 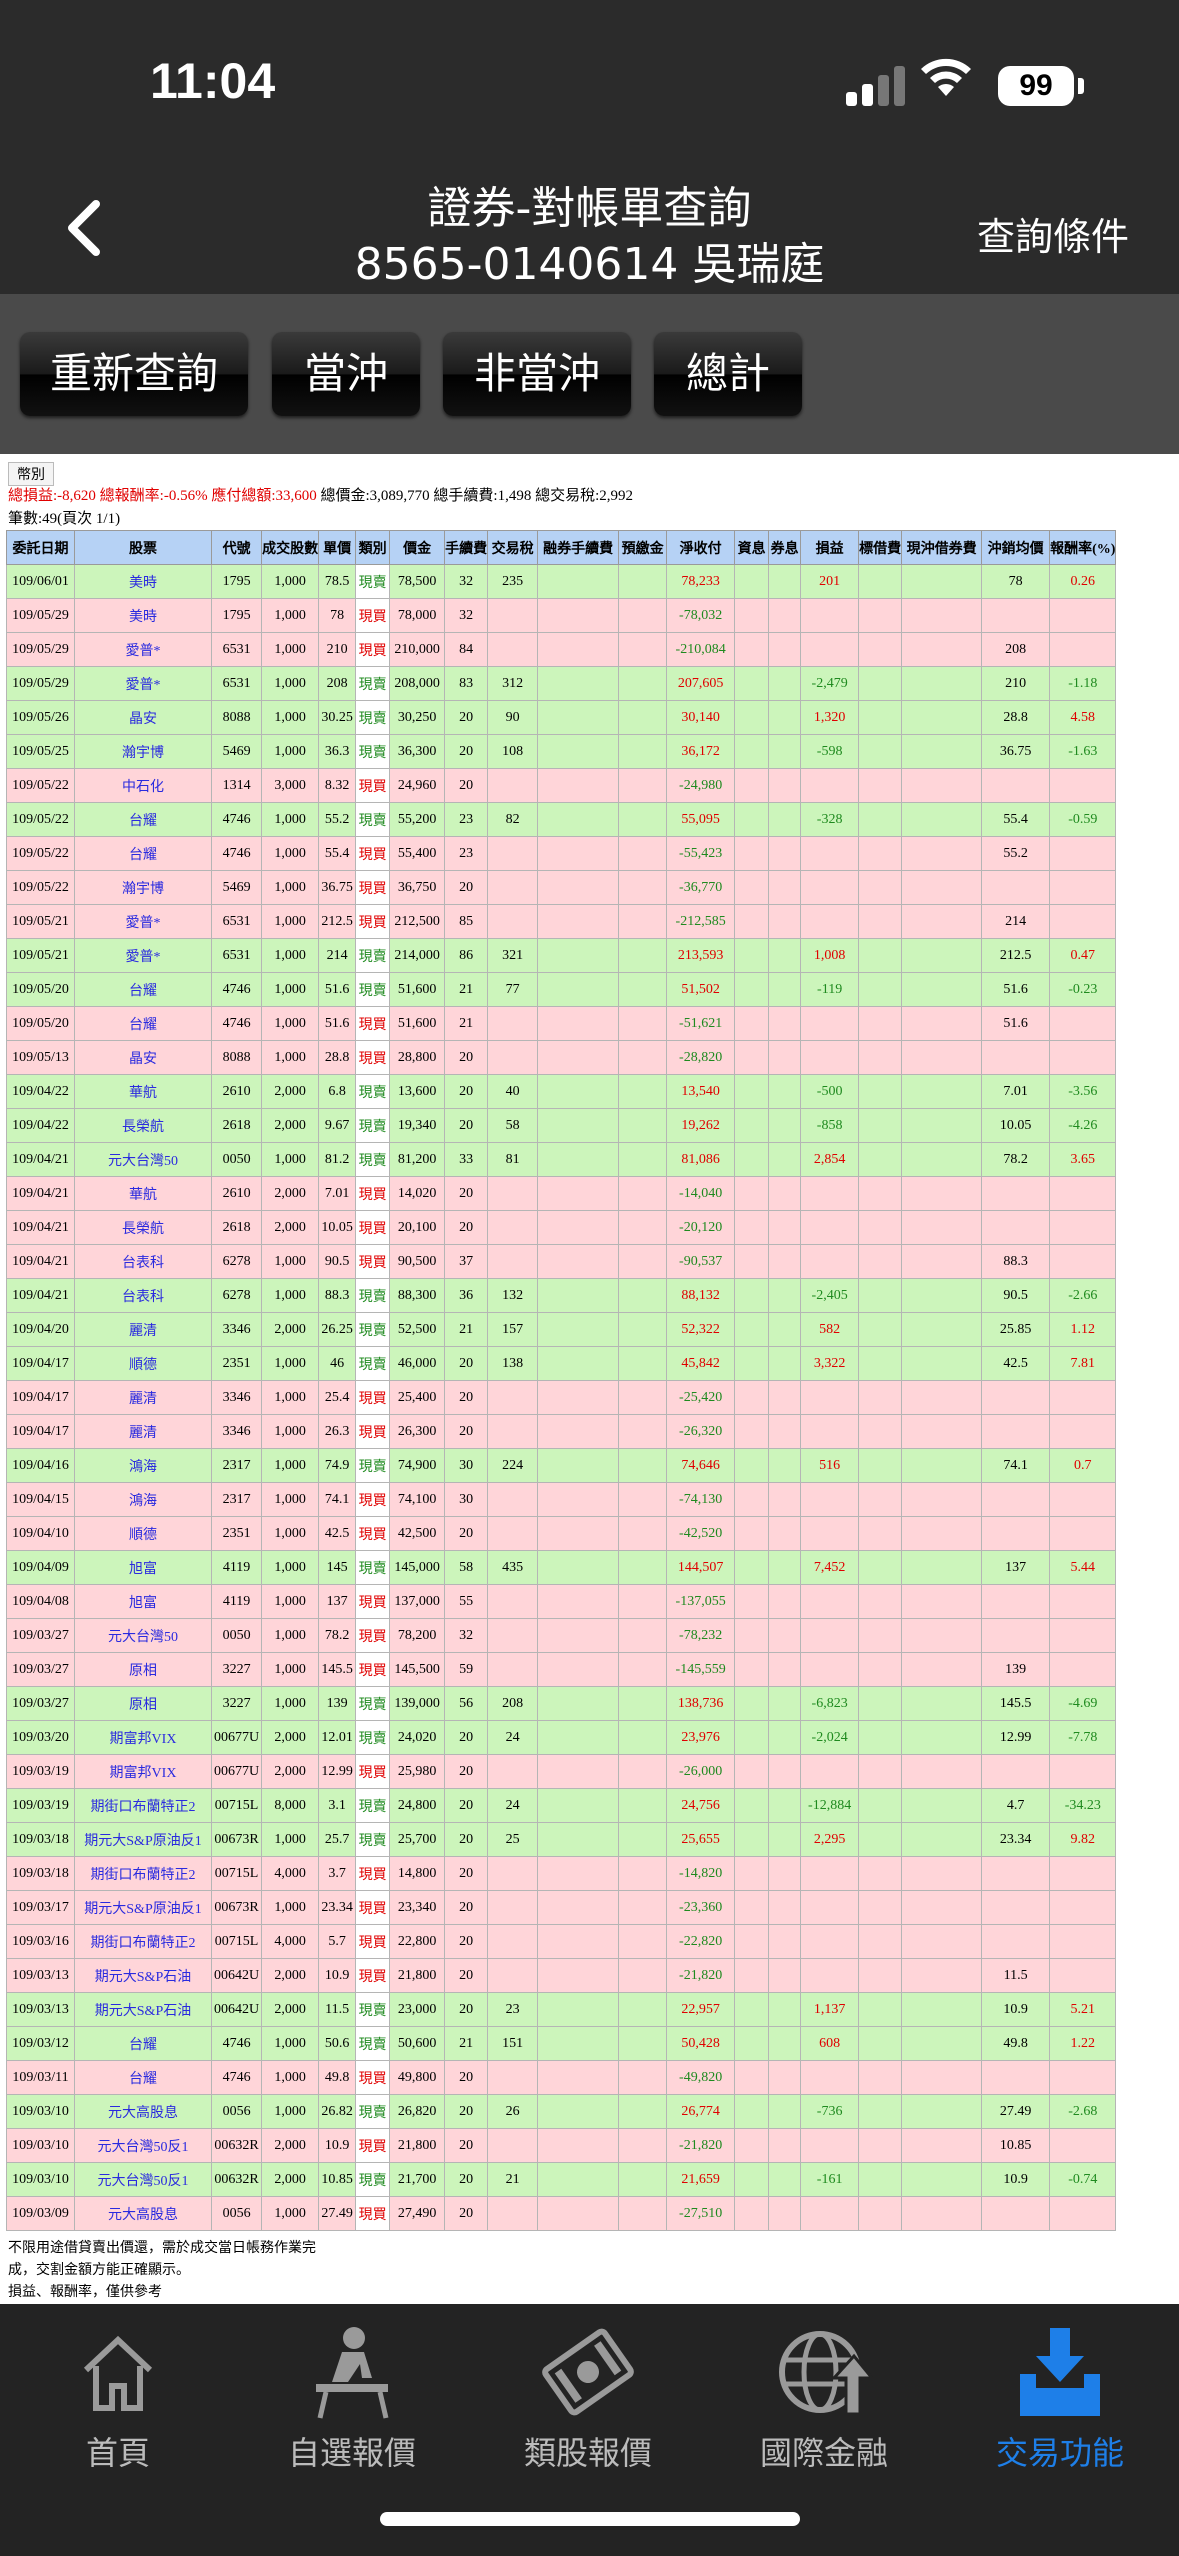 I want to click on table-cell: -27,510, so click(x=701, y=2213).